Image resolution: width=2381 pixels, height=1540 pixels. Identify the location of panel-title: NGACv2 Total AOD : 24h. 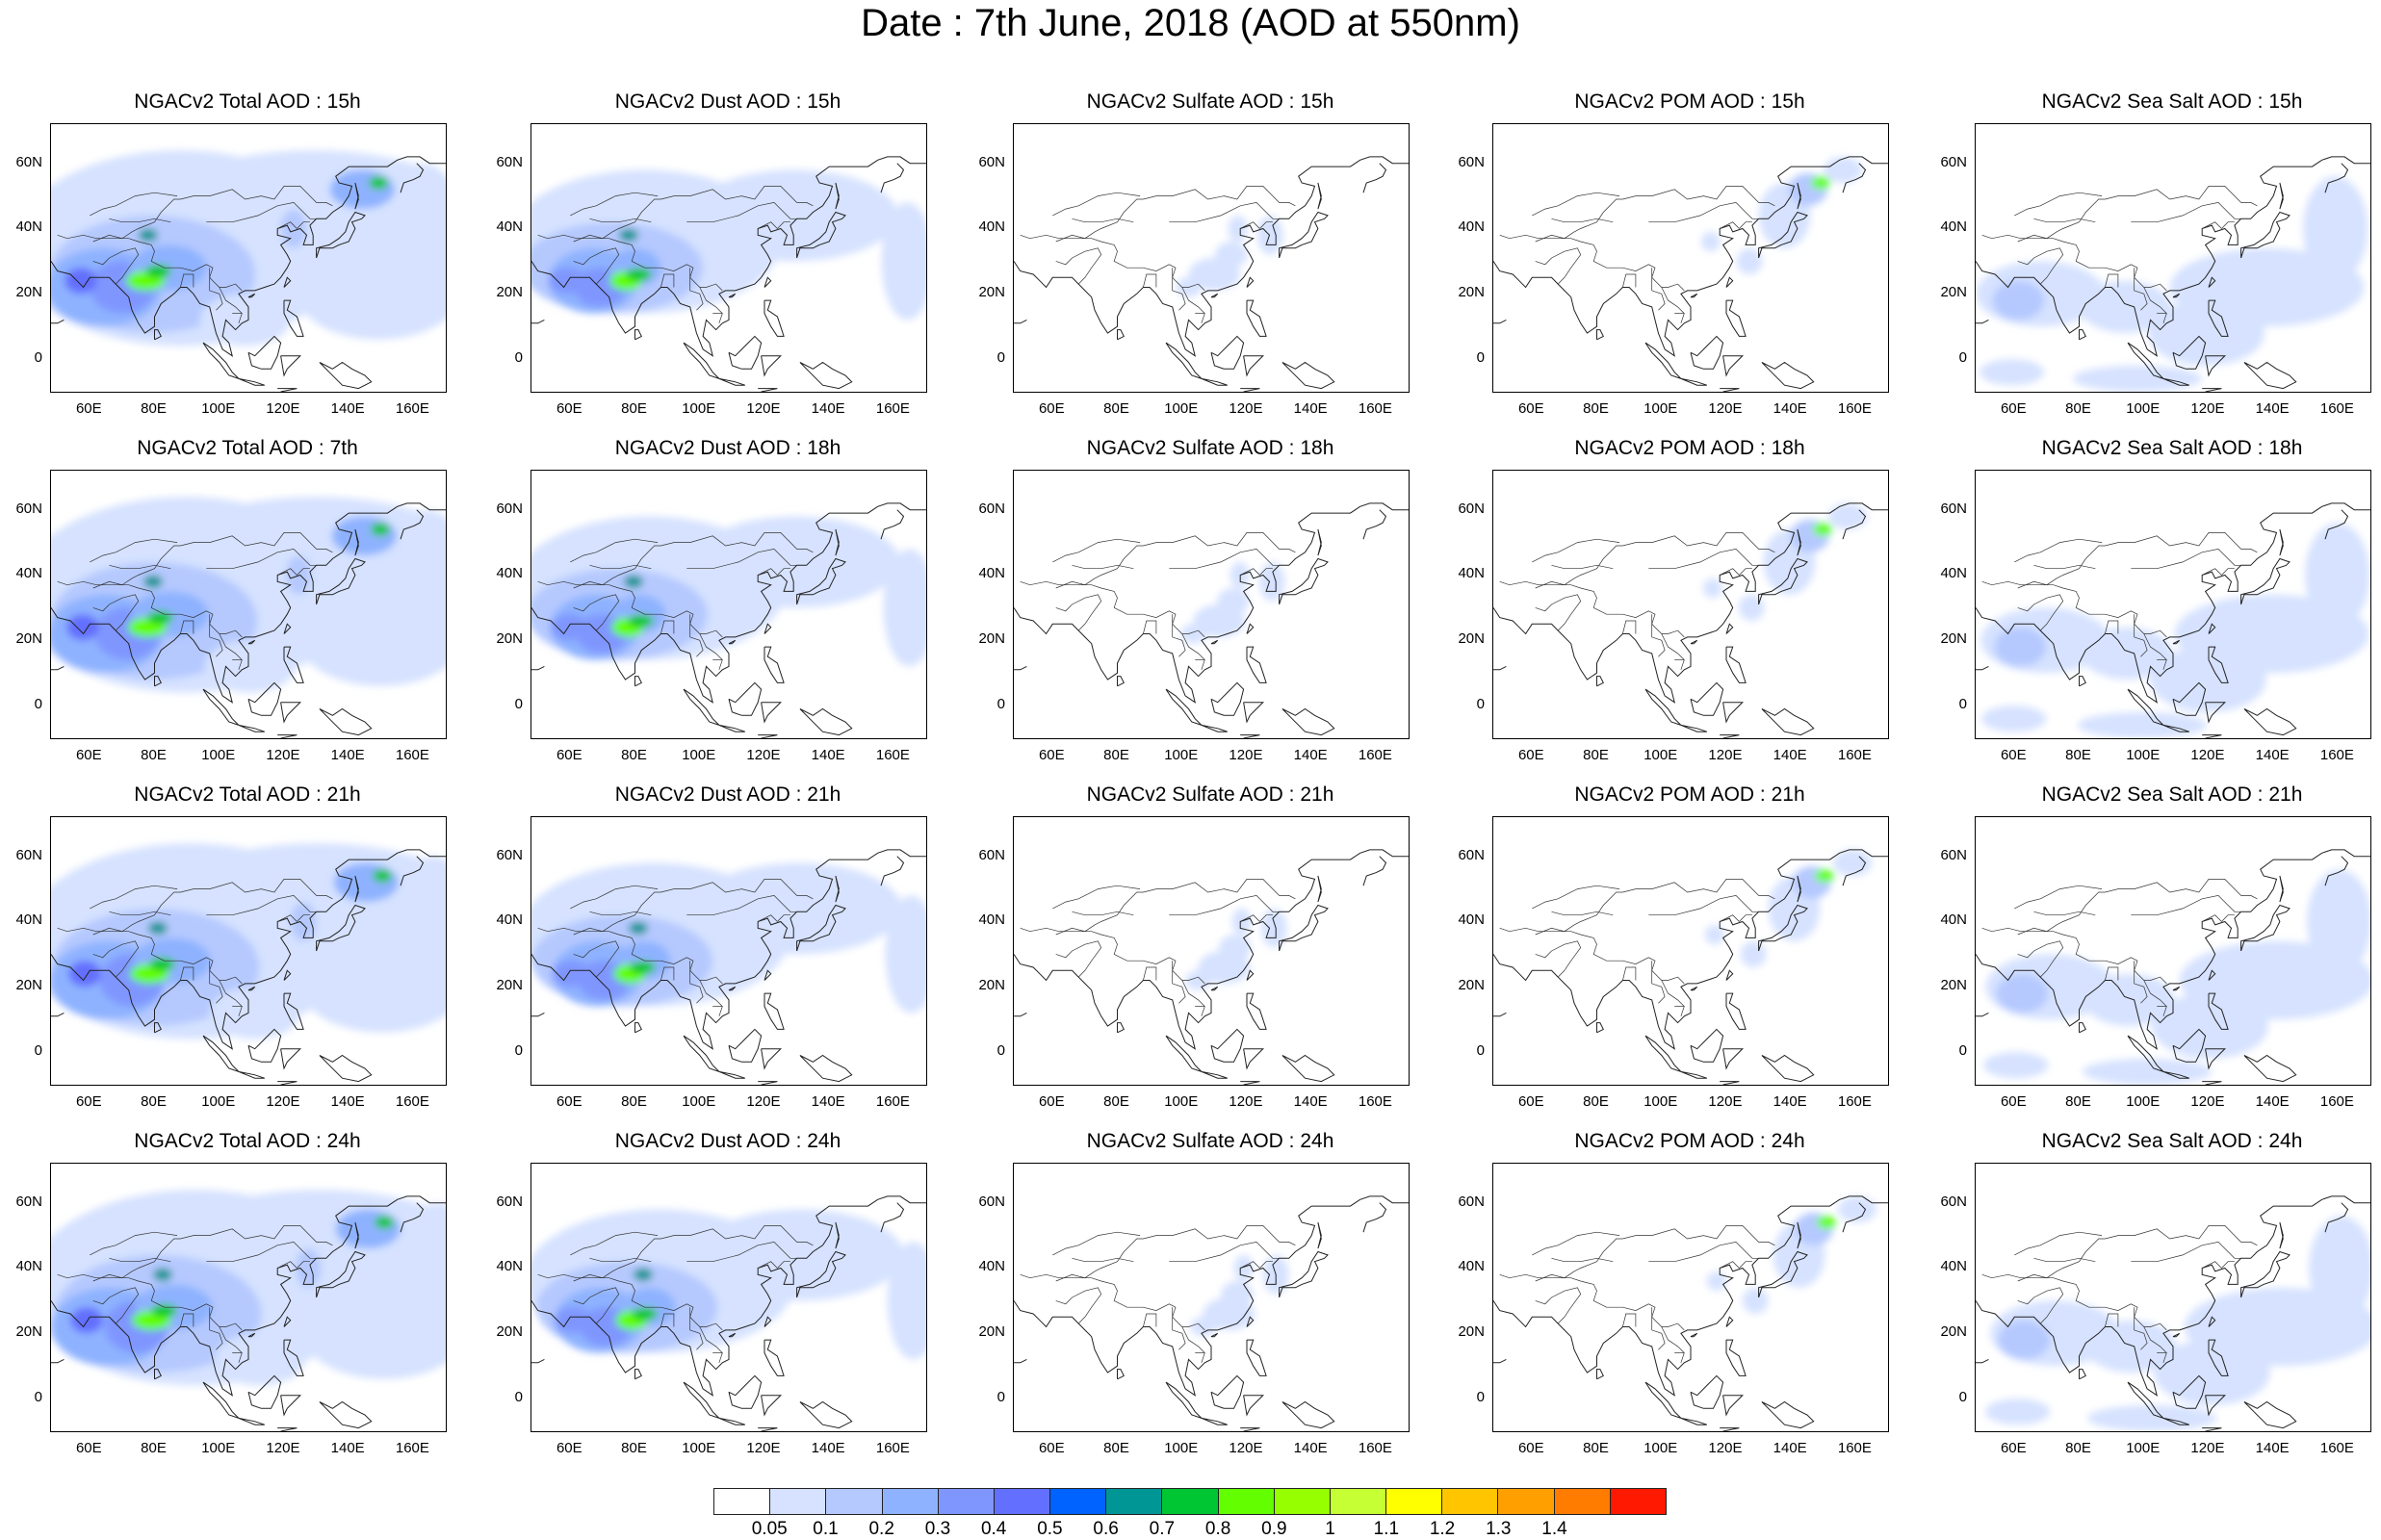
(248, 1141).